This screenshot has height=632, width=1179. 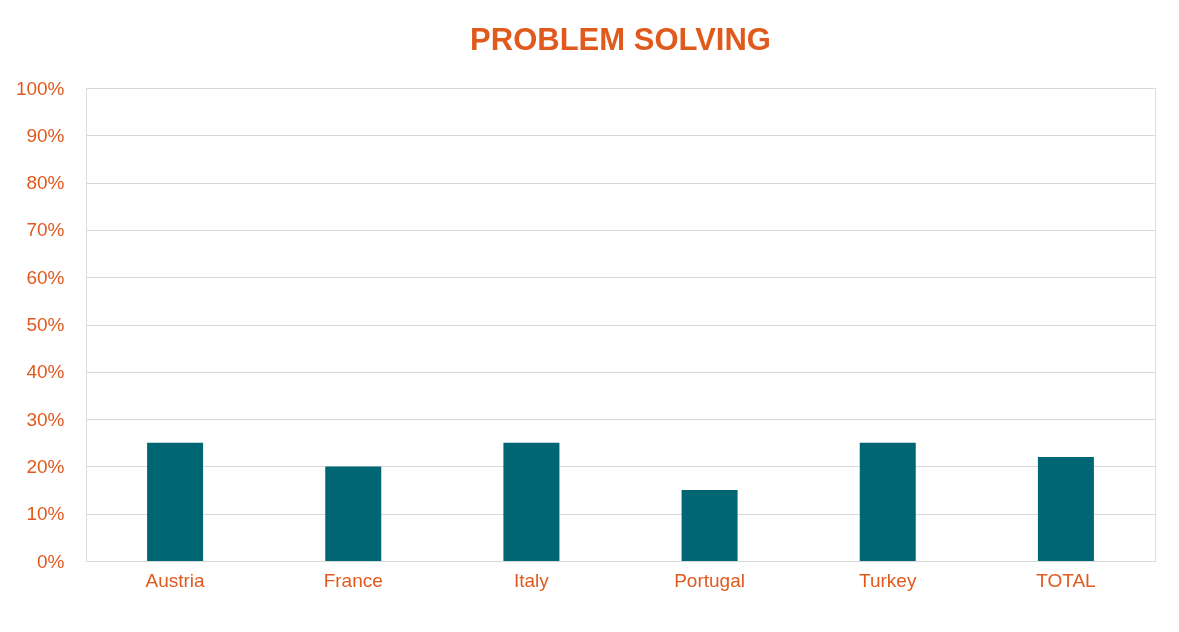 What do you see at coordinates (51, 561) in the screenshot?
I see `y-tick-label: 0%` at bounding box center [51, 561].